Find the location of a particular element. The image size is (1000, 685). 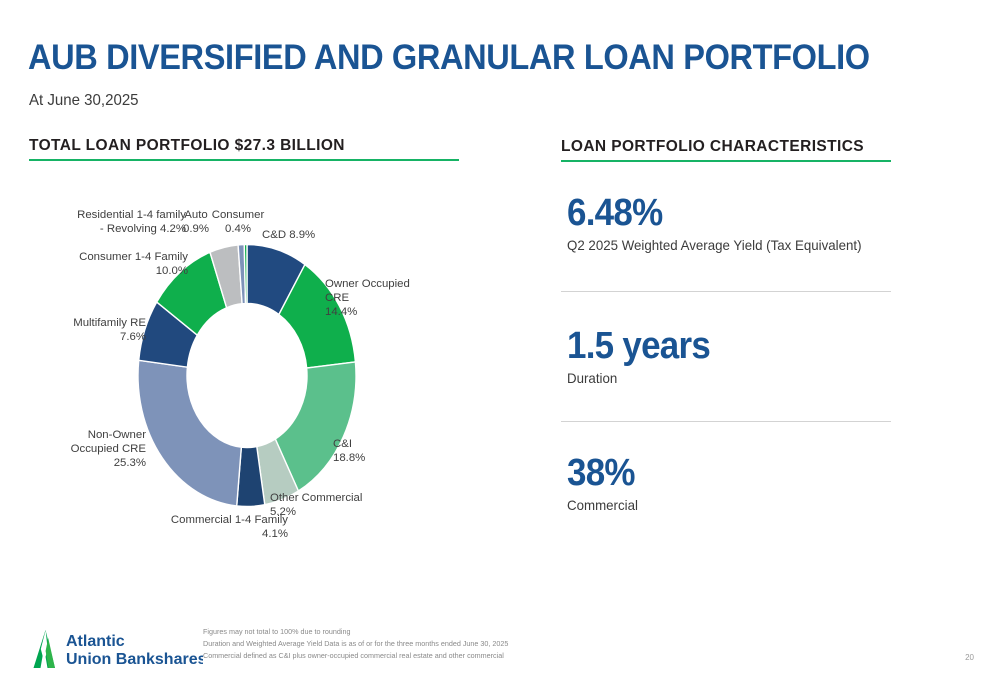

stat-commercial-share: 38% Commercial is located at coordinates (757, 482).